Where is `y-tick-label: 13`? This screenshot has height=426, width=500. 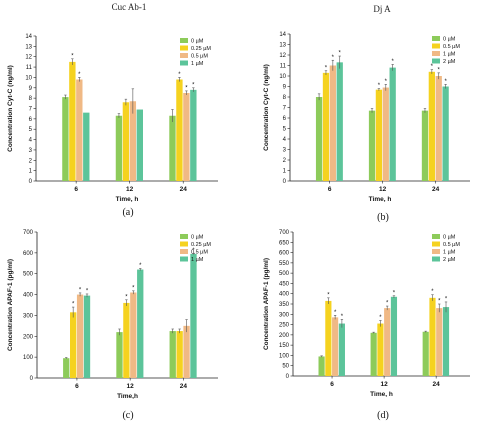 y-tick-label: 13 is located at coordinates (28, 47).